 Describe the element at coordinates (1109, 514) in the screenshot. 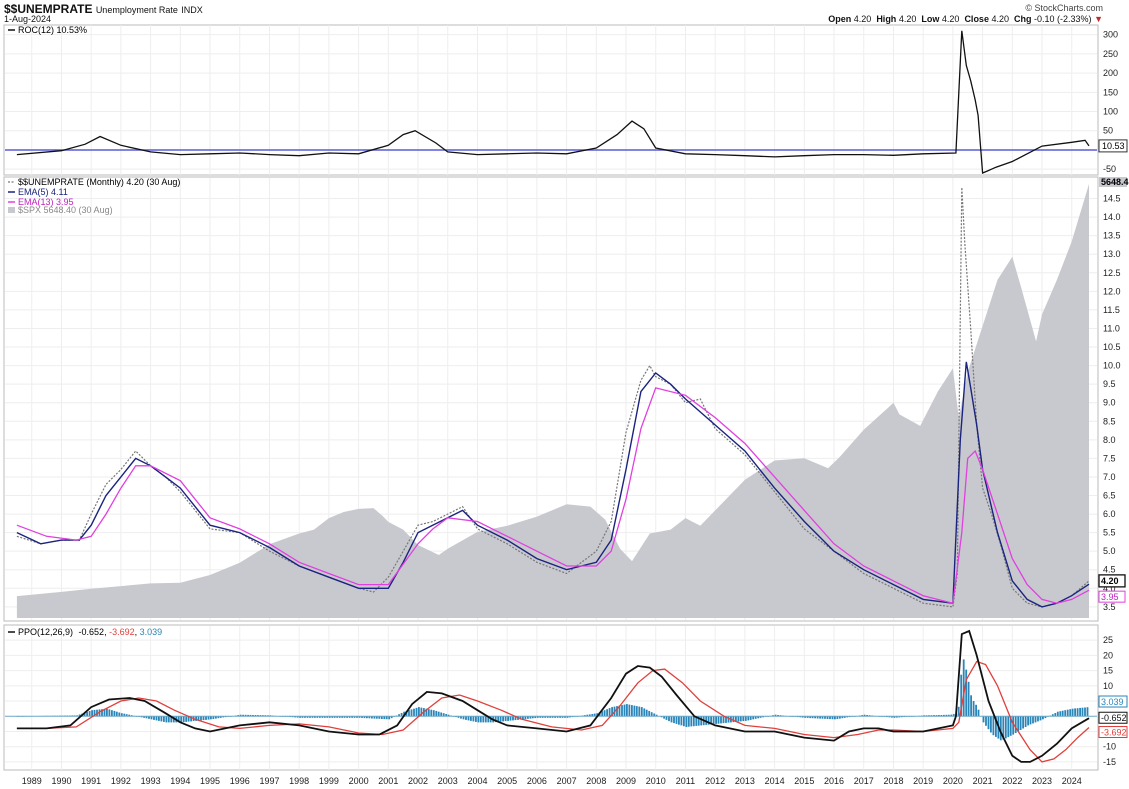

I see `price-y-tick-label: 6.0` at that location.